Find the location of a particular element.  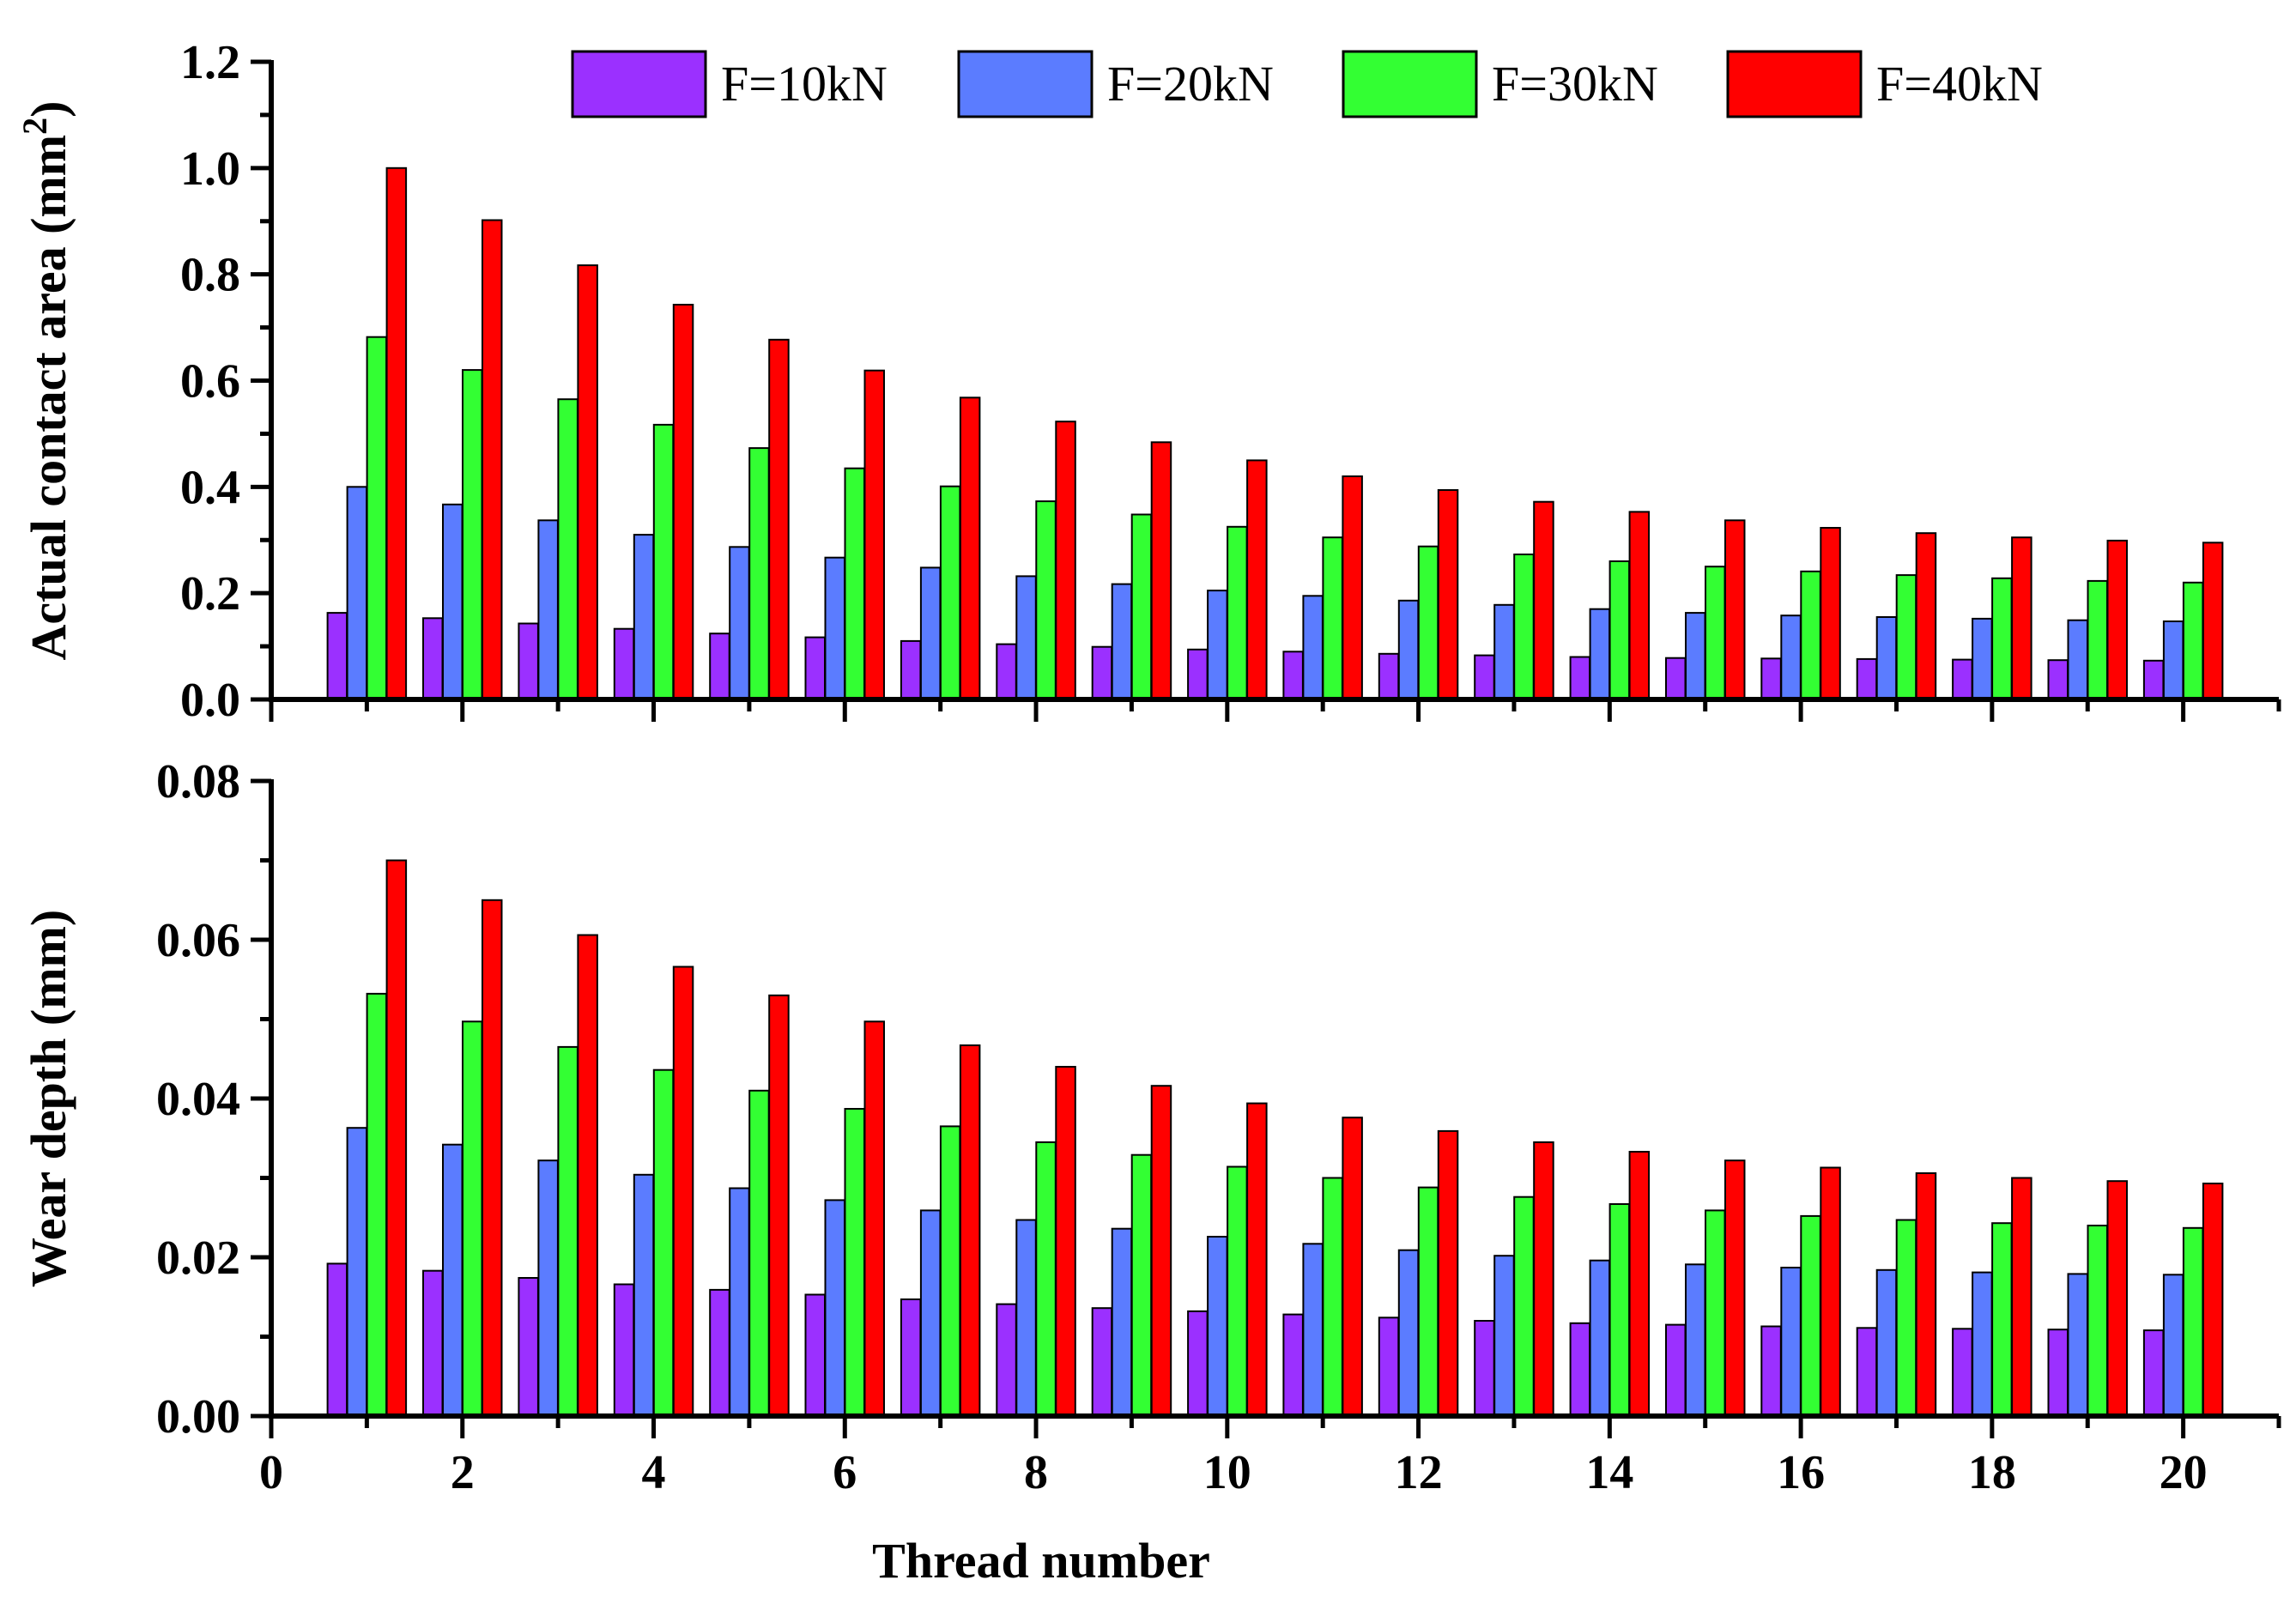

legend-swatch-f40kn is located at coordinates (1794, 84).